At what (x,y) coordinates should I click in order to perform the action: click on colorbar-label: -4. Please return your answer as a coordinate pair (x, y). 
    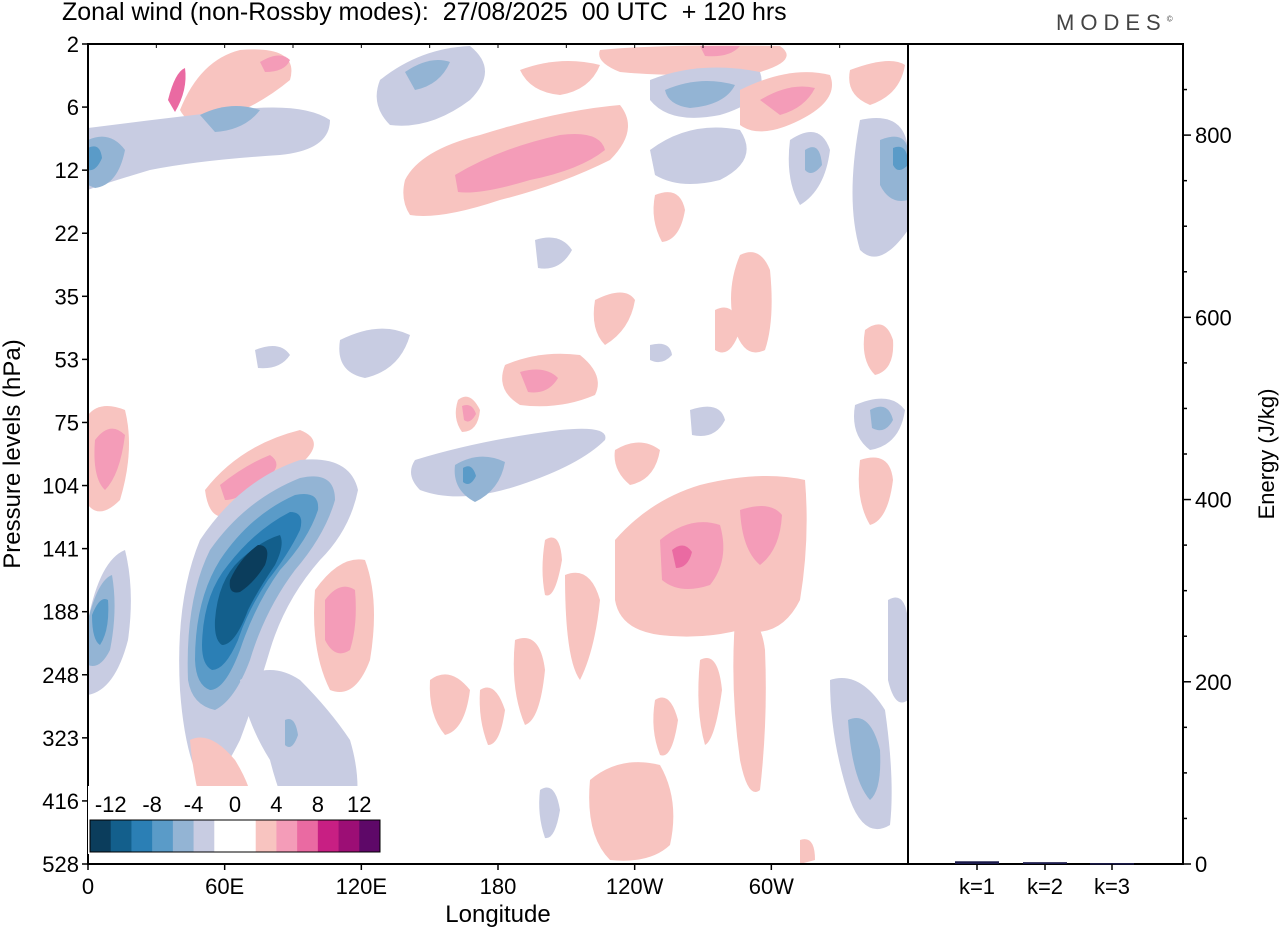
    Looking at the image, I should click on (194, 804).